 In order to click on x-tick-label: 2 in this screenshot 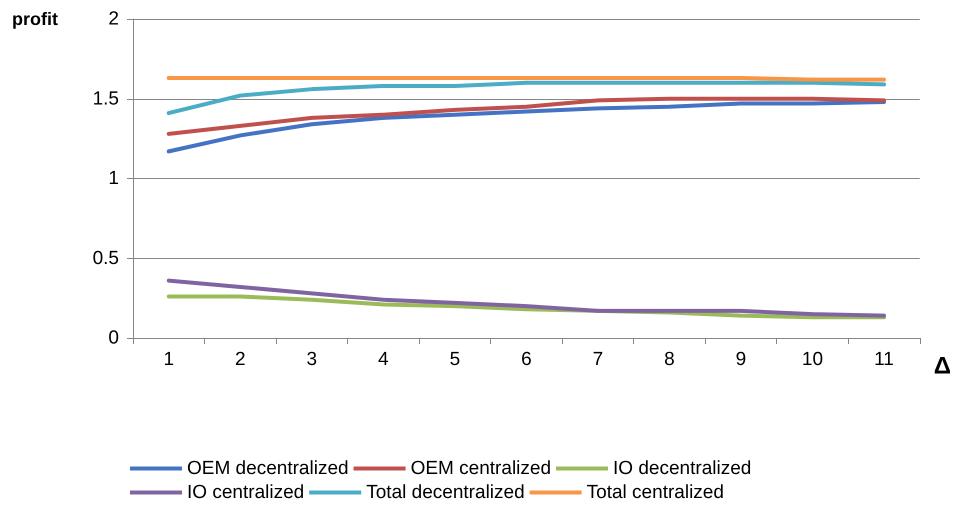, I will do `click(240, 359)`.